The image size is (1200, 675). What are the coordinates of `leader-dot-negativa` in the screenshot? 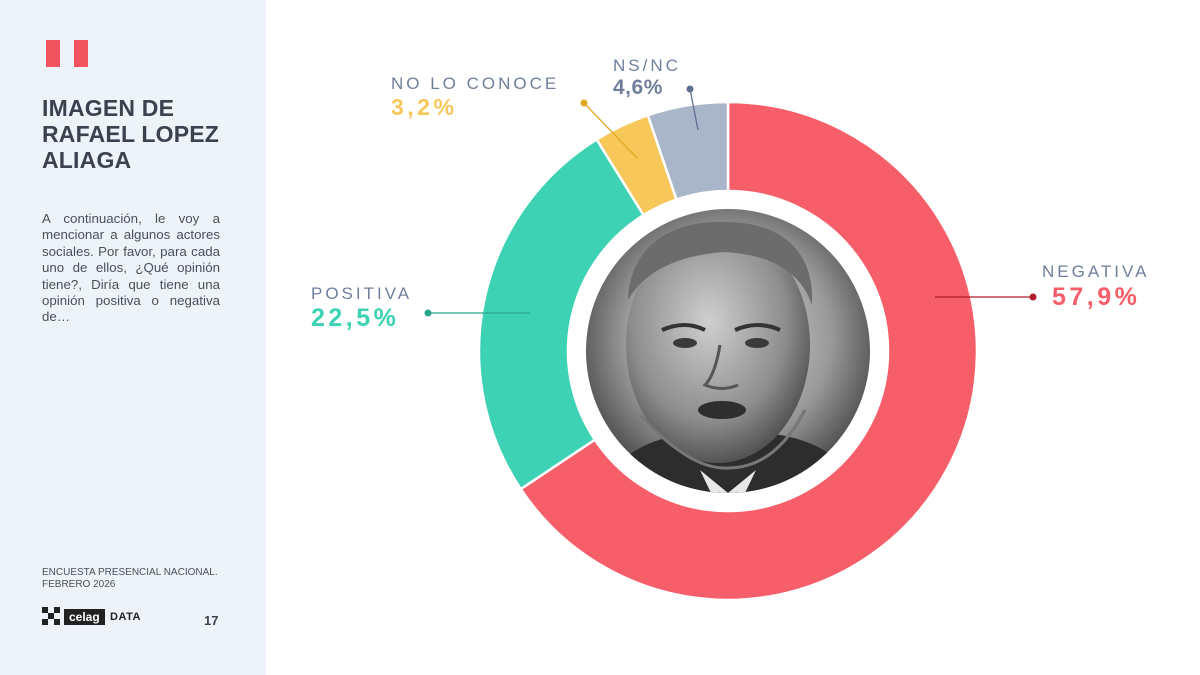 It's located at (1033, 297).